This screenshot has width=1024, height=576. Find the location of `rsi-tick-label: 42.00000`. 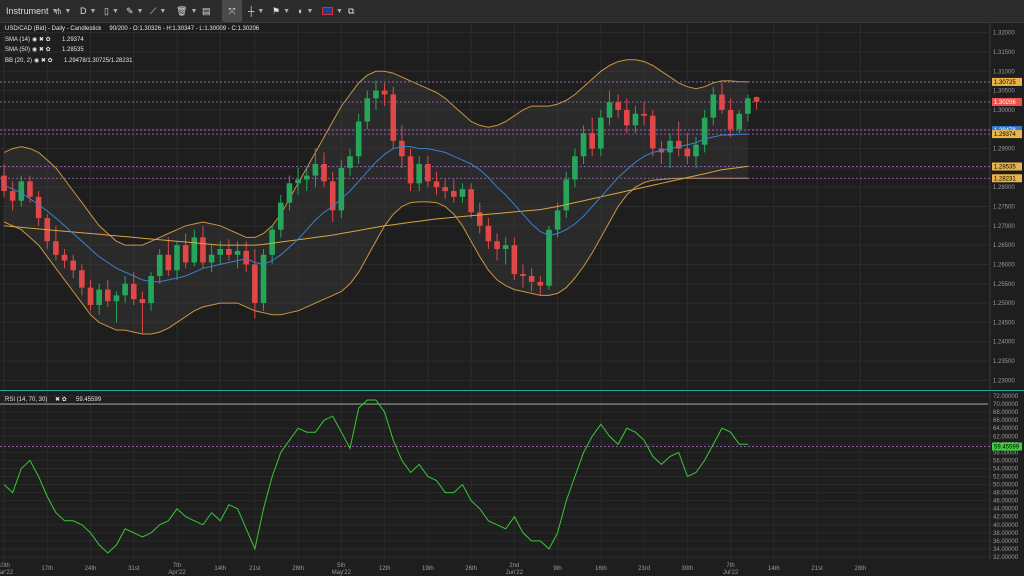

rsi-tick-label: 42.00000 is located at coordinates (1006, 518).